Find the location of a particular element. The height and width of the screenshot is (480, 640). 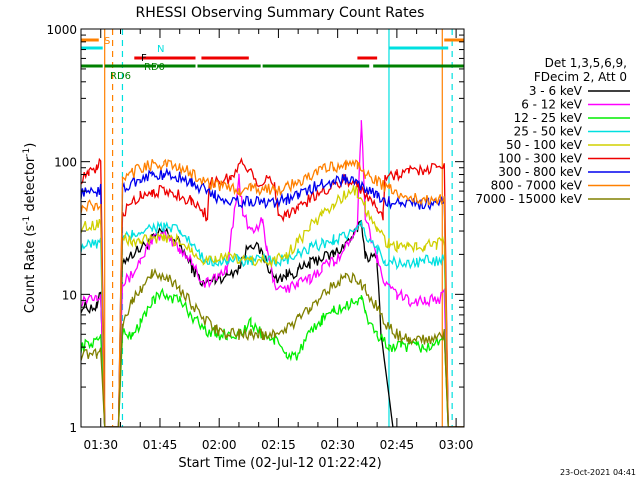

legend-label-6: 300 - 800 keV is located at coordinates (540, 172).